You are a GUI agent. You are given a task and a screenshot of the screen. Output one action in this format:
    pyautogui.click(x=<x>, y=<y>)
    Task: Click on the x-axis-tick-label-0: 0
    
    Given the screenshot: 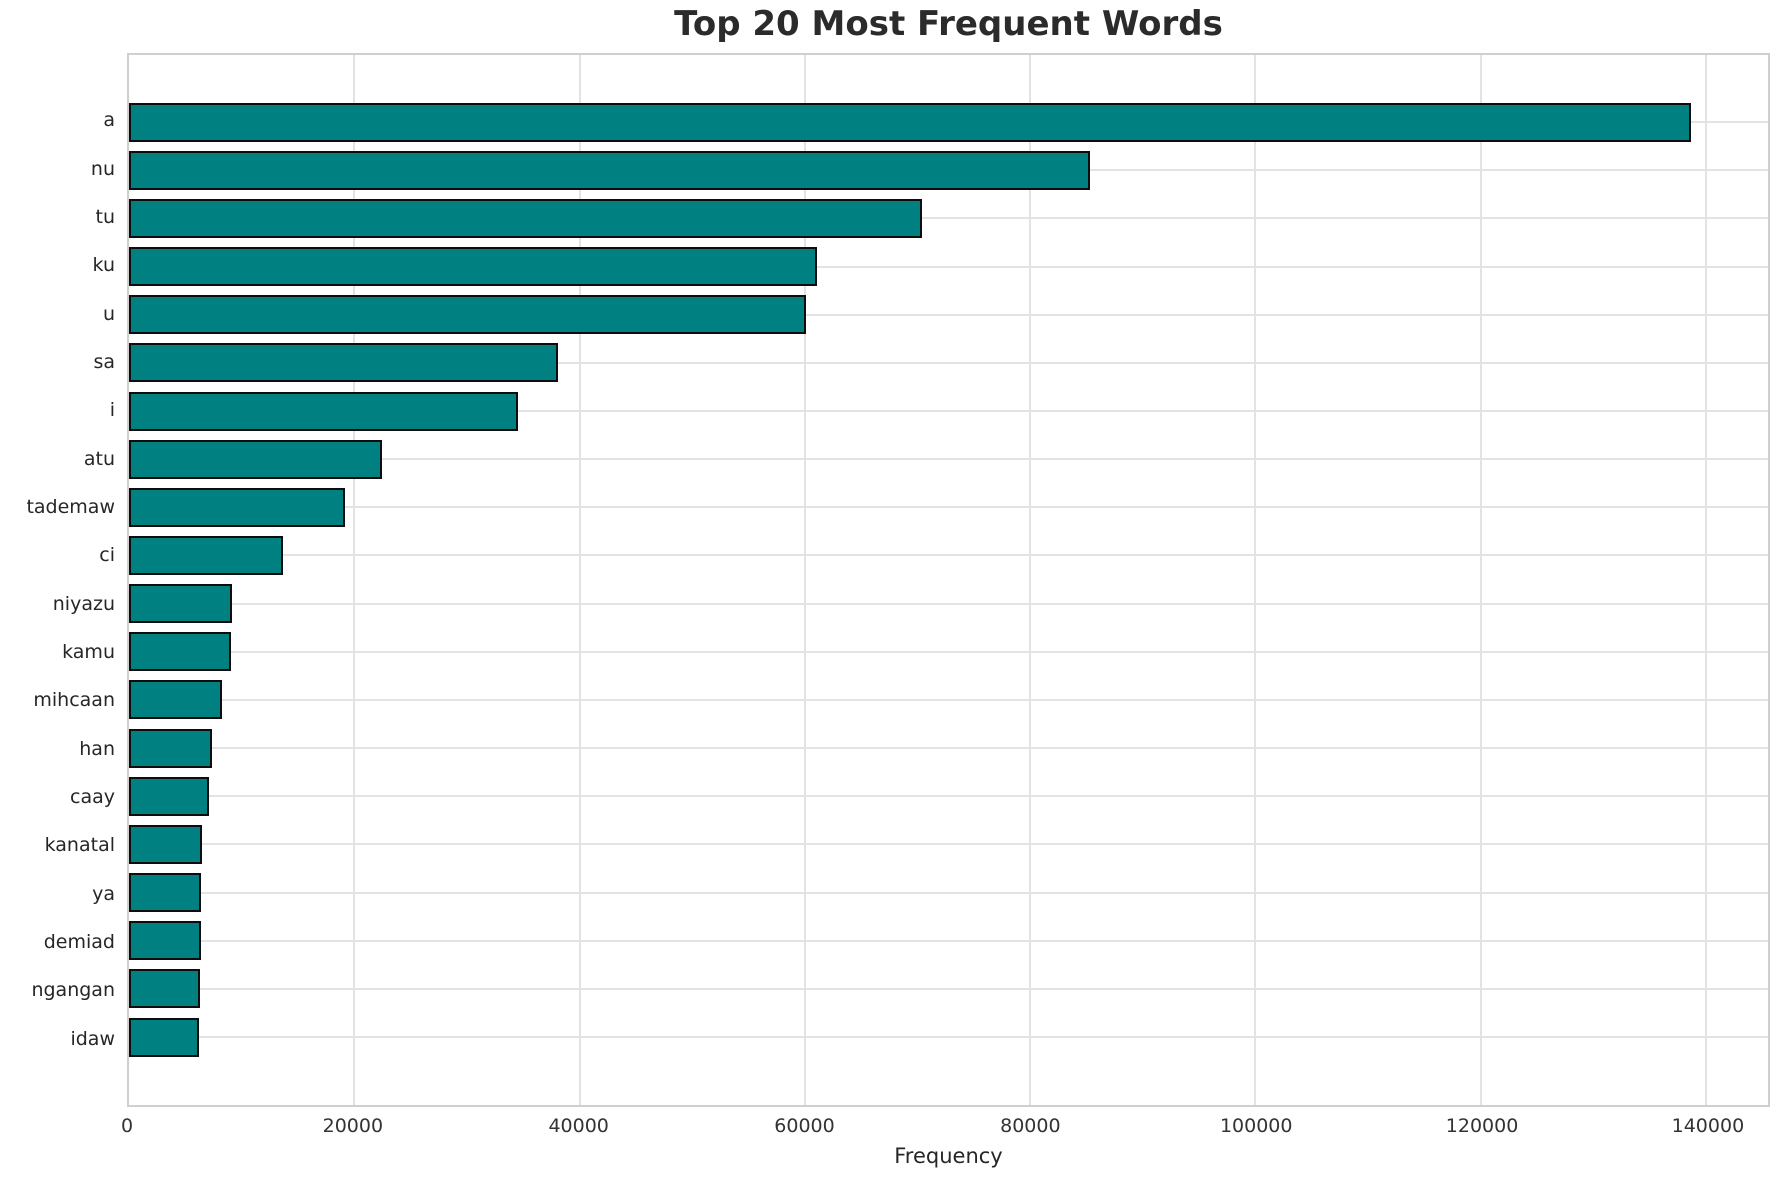 What is the action you would take?
    pyautogui.click(x=127, y=1126)
    